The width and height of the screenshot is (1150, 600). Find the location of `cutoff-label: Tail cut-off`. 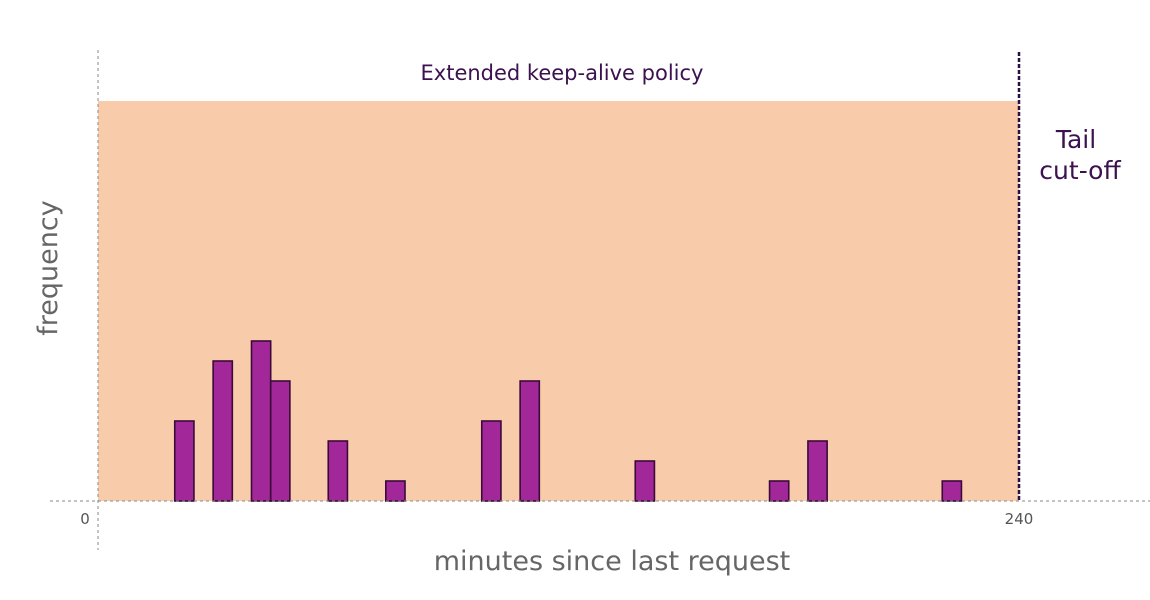

cutoff-label: Tail cut-off is located at coordinates (1080, 155).